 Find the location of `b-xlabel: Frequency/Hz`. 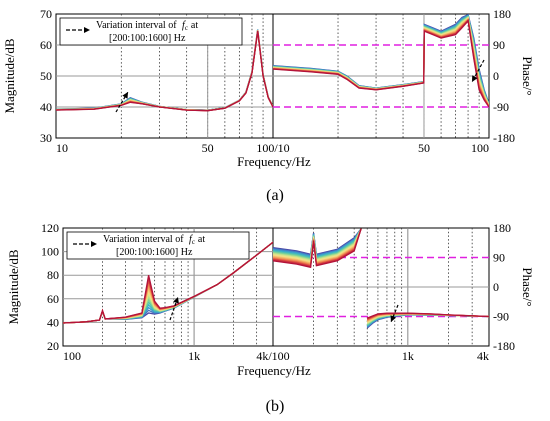

b-xlabel: Frequency/Hz is located at coordinates (274, 370).